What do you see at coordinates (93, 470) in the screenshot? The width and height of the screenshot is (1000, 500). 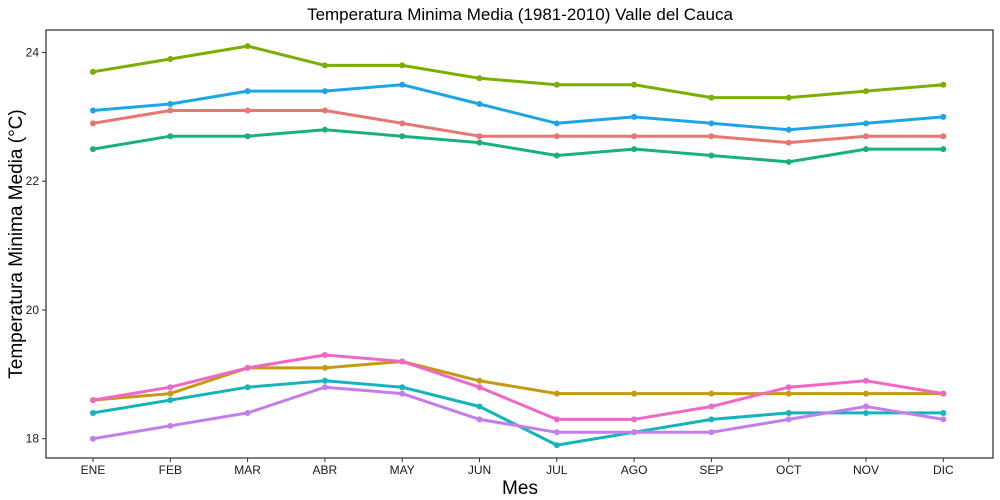 I see `x-tick-label: ENE` at bounding box center [93, 470].